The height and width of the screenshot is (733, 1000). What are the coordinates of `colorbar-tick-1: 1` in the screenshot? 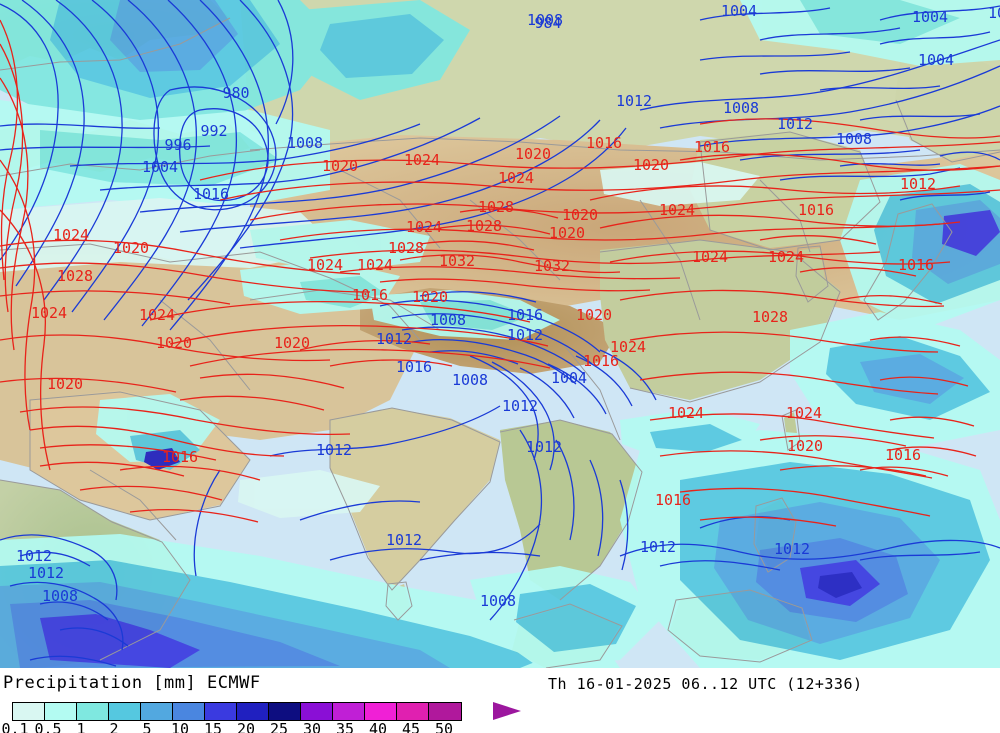 It's located at (81, 726).